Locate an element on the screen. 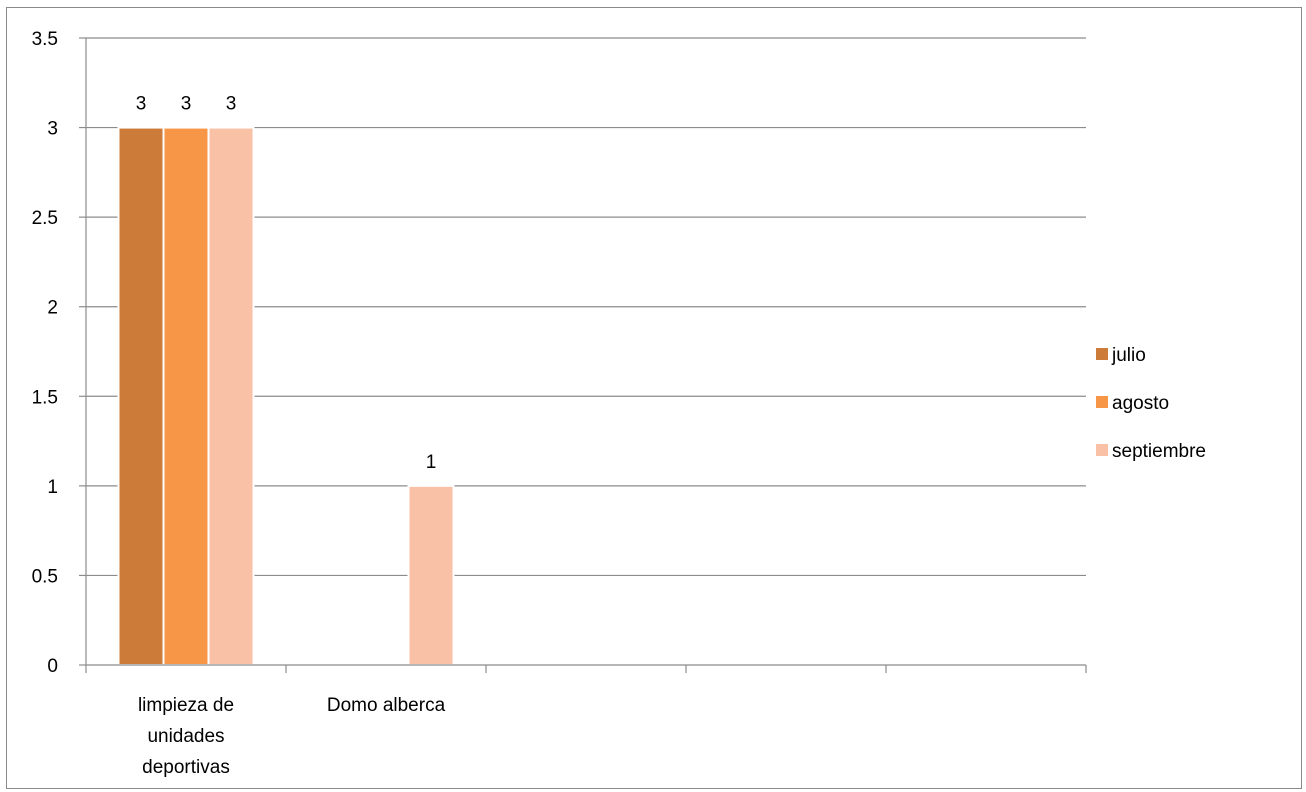  legend-item-julio: julio is located at coordinates (1121, 355).